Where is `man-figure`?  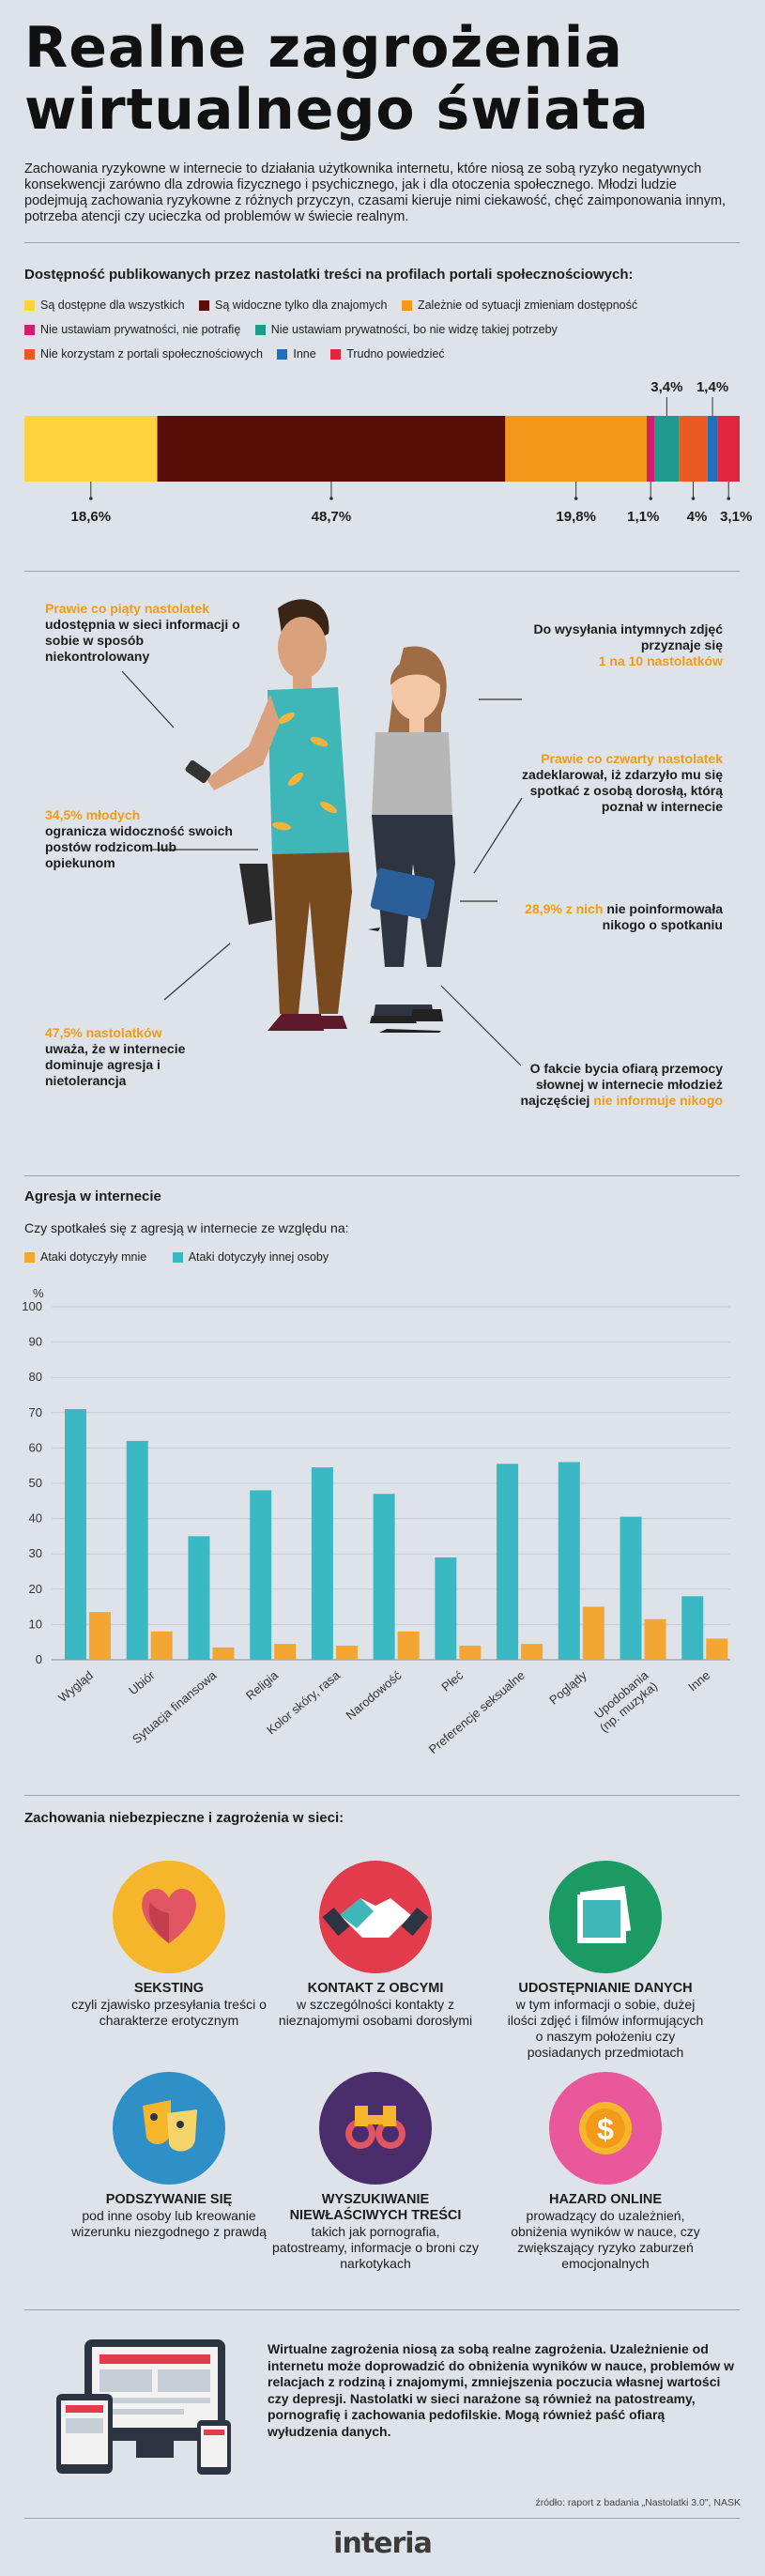 man-figure is located at coordinates (268, 815).